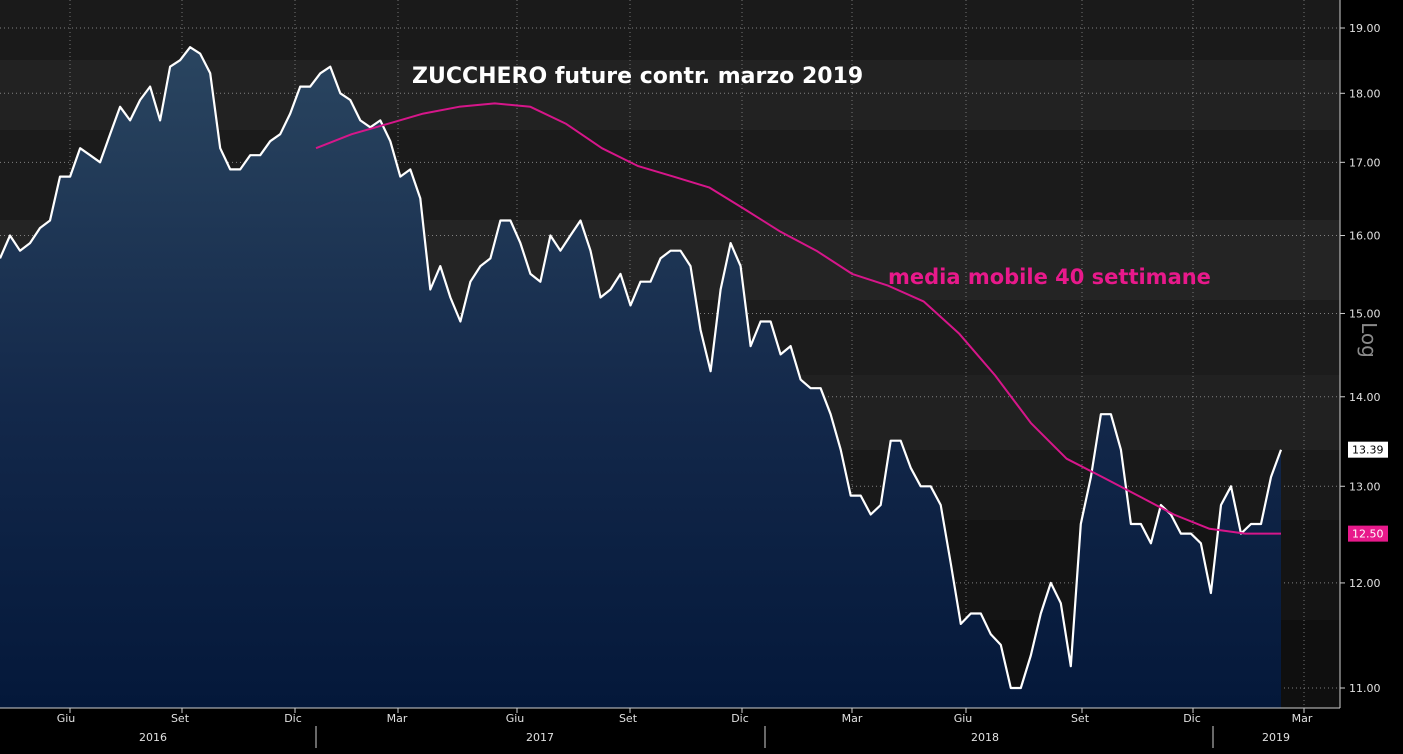  I want to click on x-year-label: 2016, so click(153, 737).